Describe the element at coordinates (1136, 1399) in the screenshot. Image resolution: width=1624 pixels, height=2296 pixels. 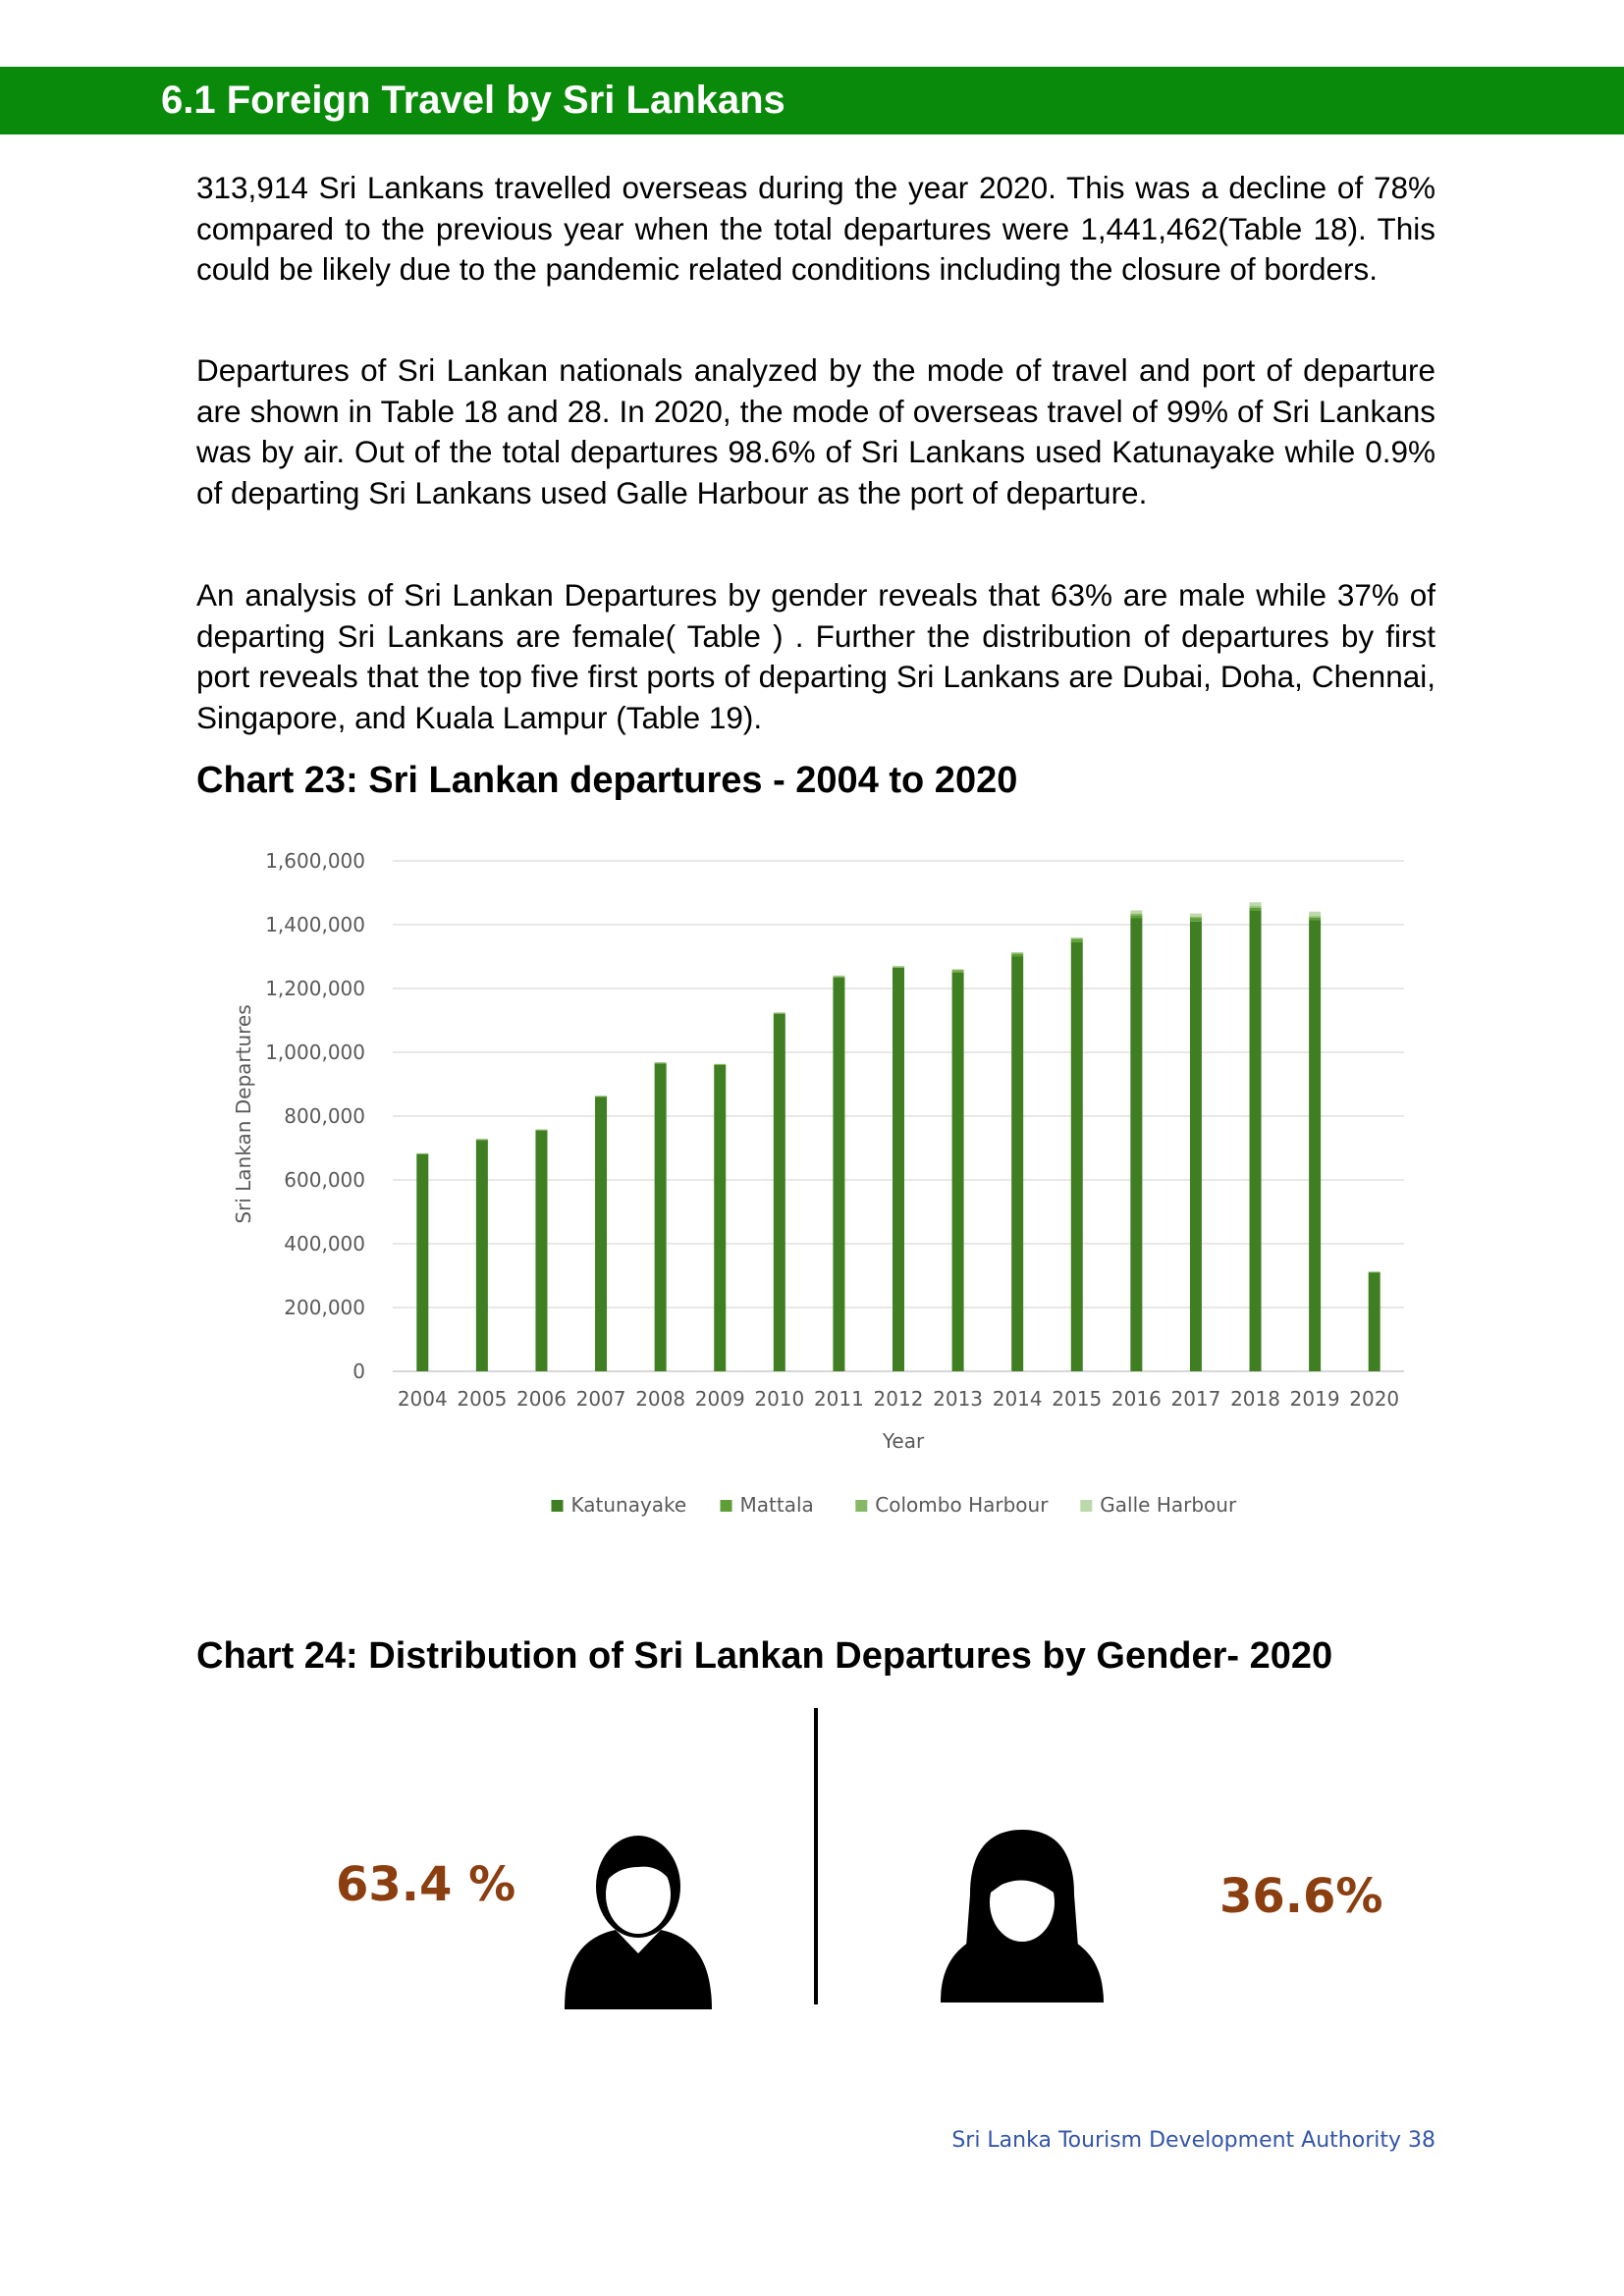
I see `x-tick-label: 2016` at that location.